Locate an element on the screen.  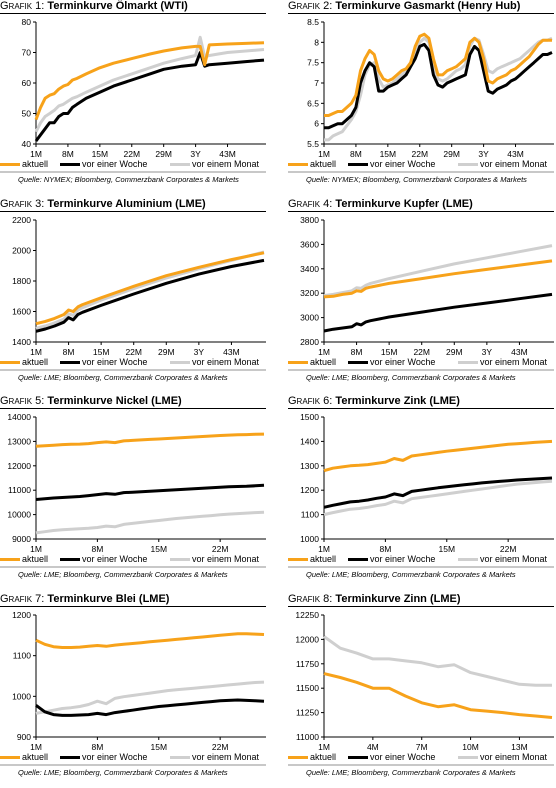
y-tick-label: 60 is located at coordinates (27, 83).